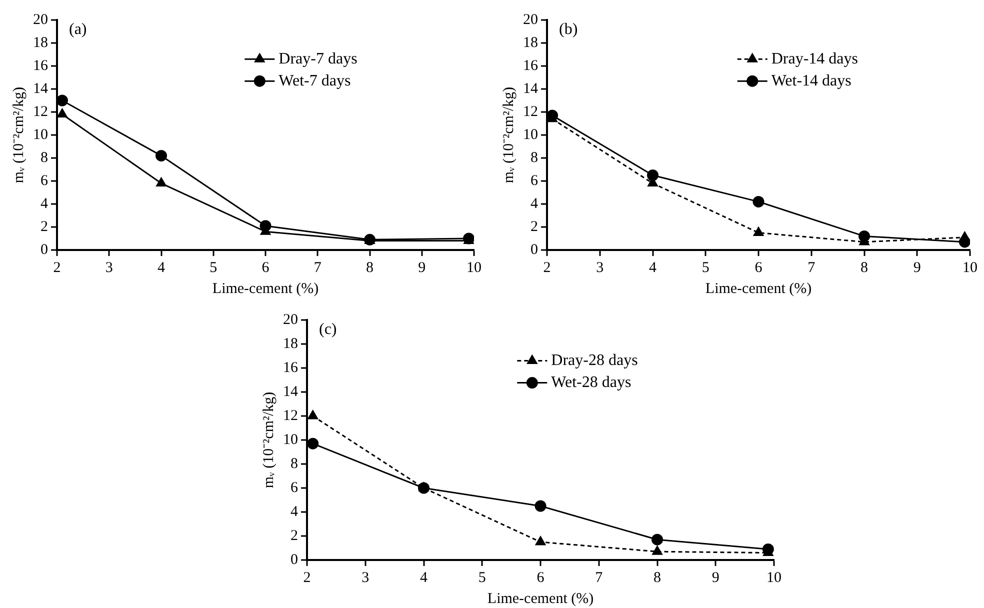  Describe the element at coordinates (591, 383) in the screenshot. I see `legend-label: Wet-28 days` at that location.